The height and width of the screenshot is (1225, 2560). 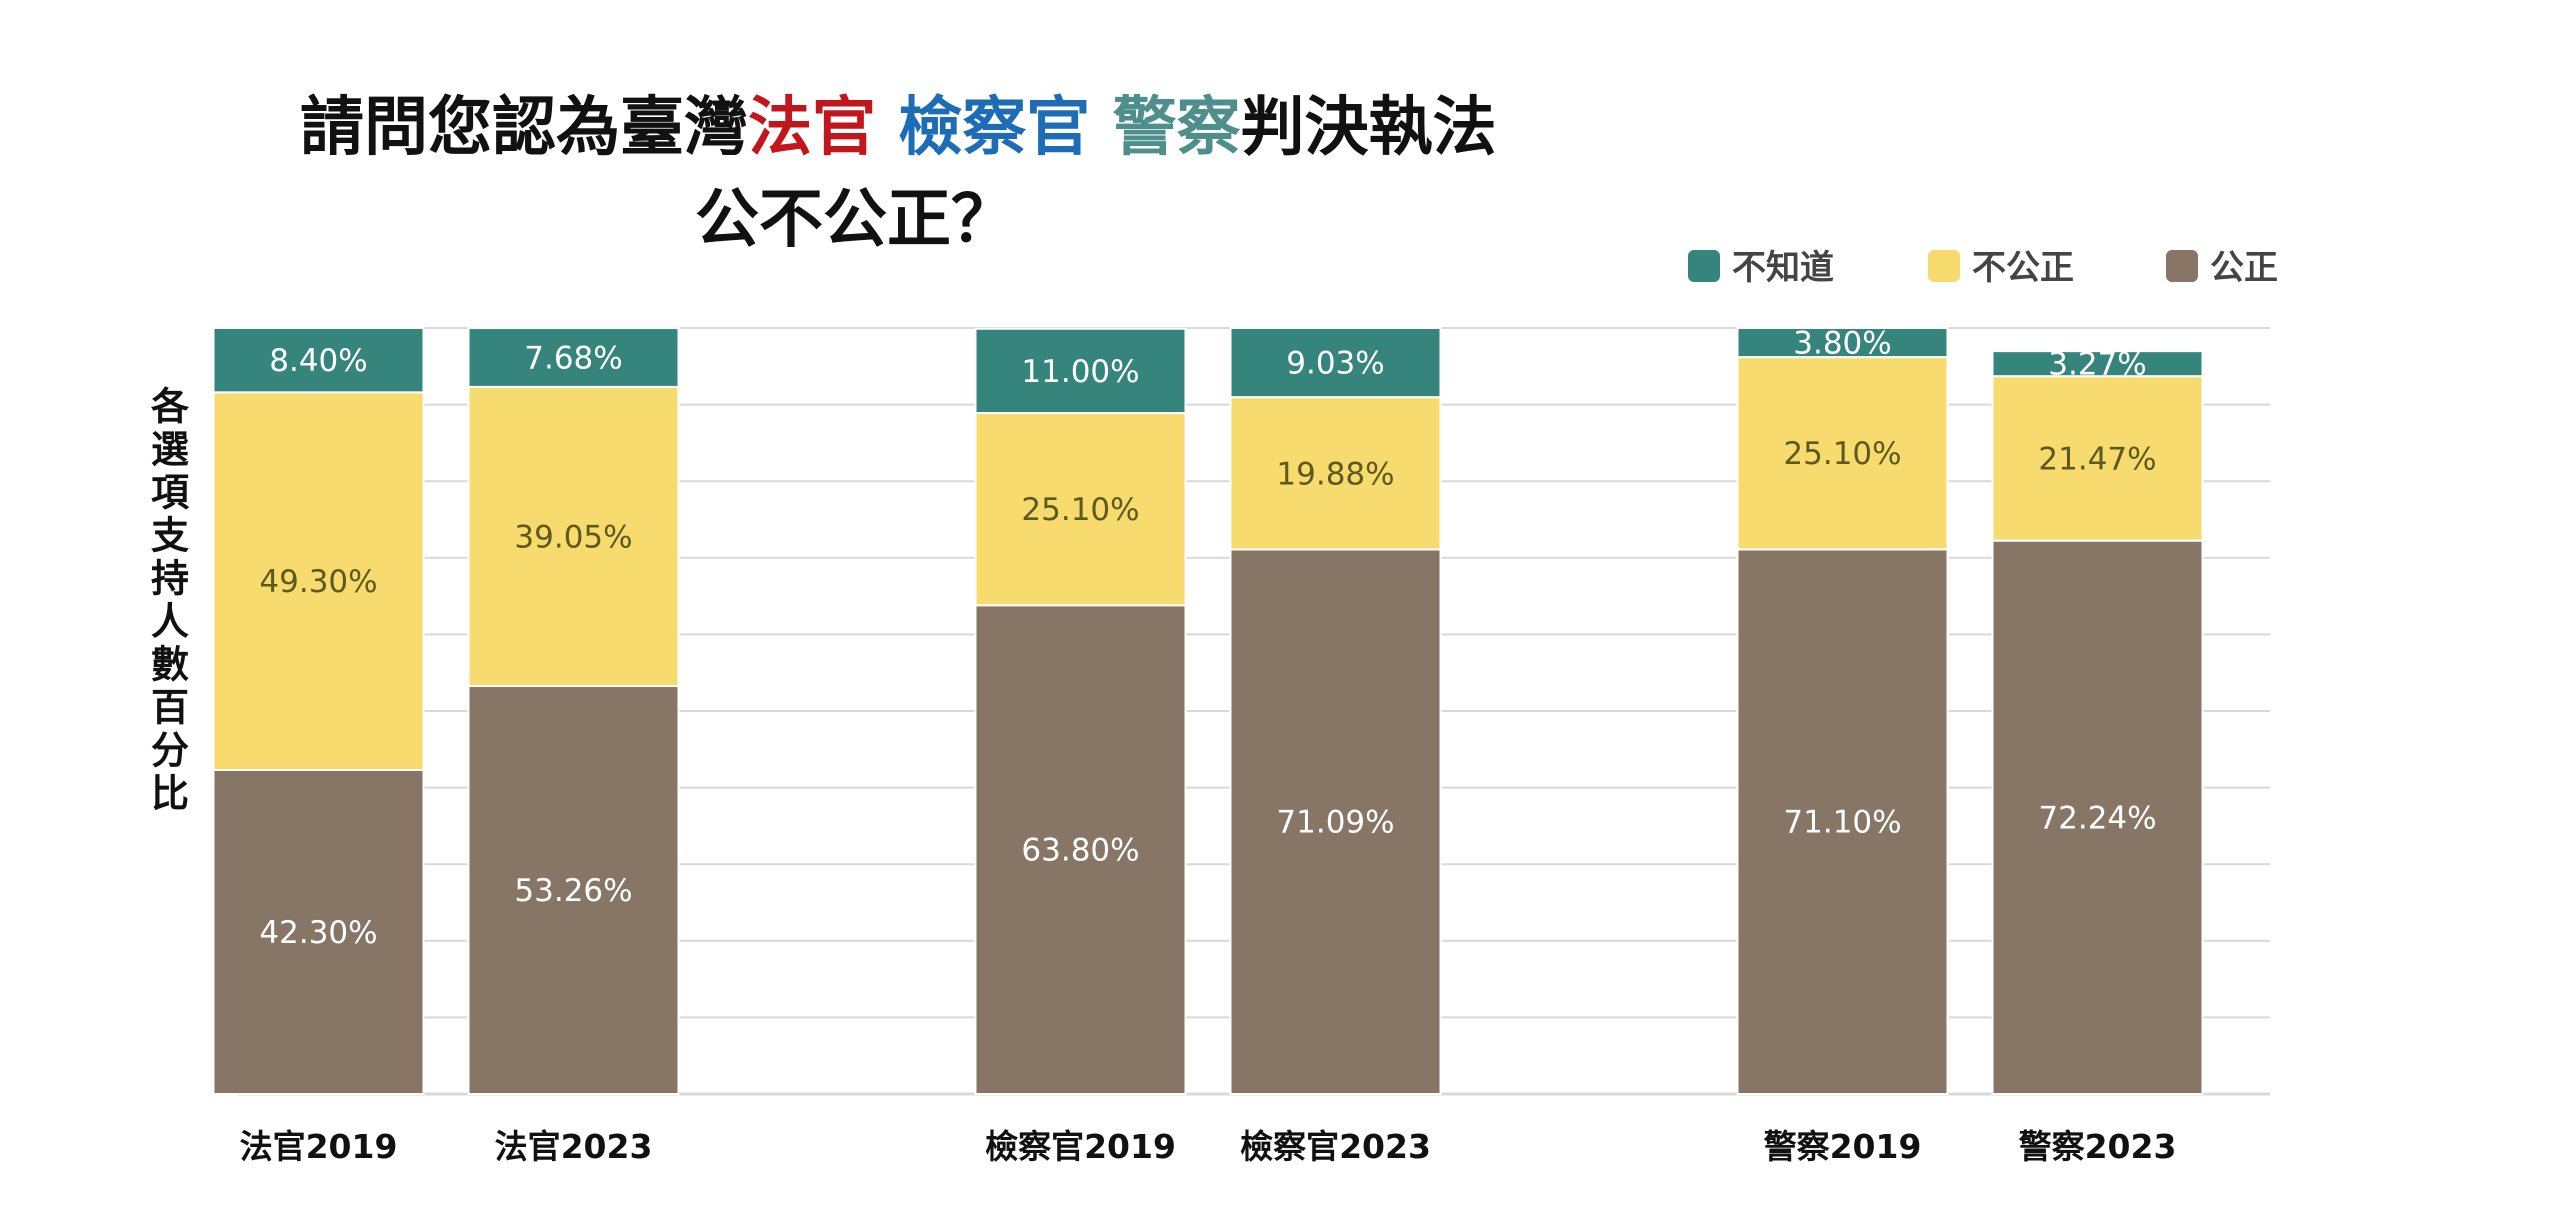 What do you see at coordinates (994, 127) in the screenshot?
I see `chart-title-segment: 檢察官` at bounding box center [994, 127].